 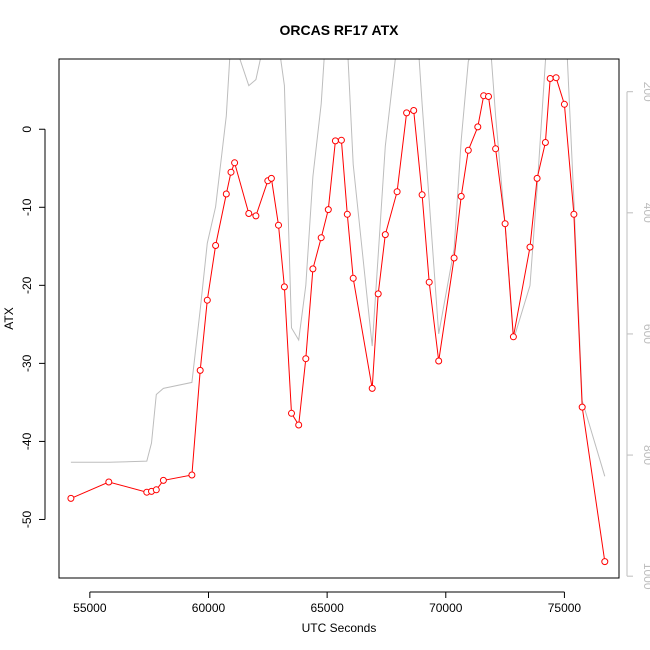 I want to click on y2-tick-label: 800, so click(x=645, y=455).